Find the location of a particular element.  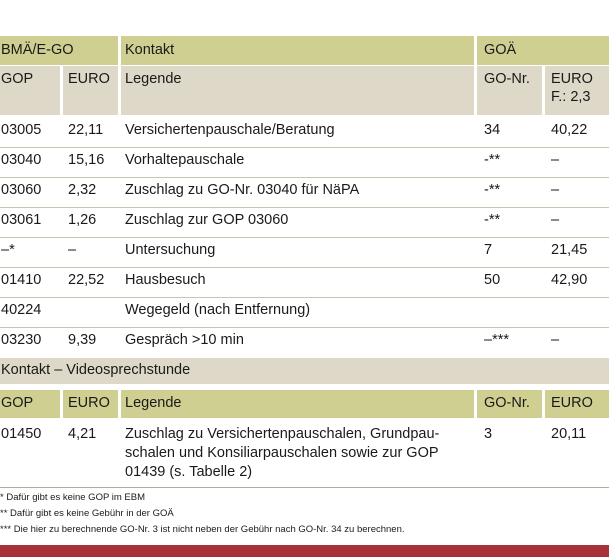

video-subheader-go-nr: GO-Nr. is located at coordinates (507, 403).